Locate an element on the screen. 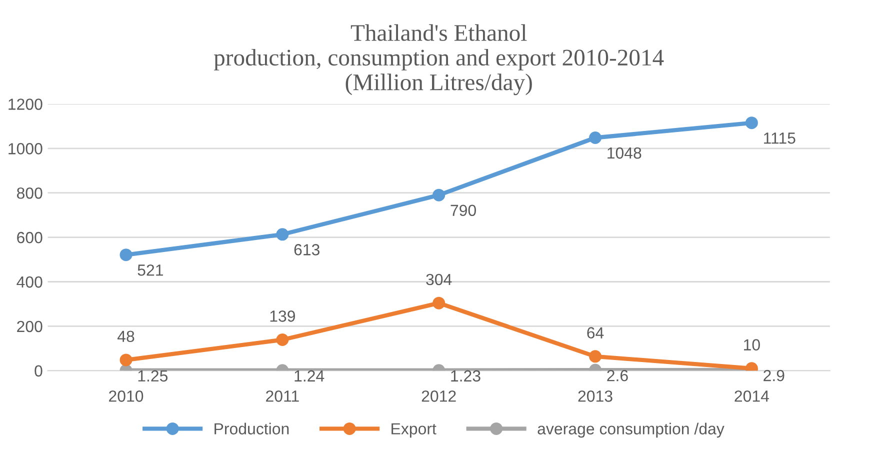 This screenshot has width=869, height=452. data-label: 48 is located at coordinates (125, 336).